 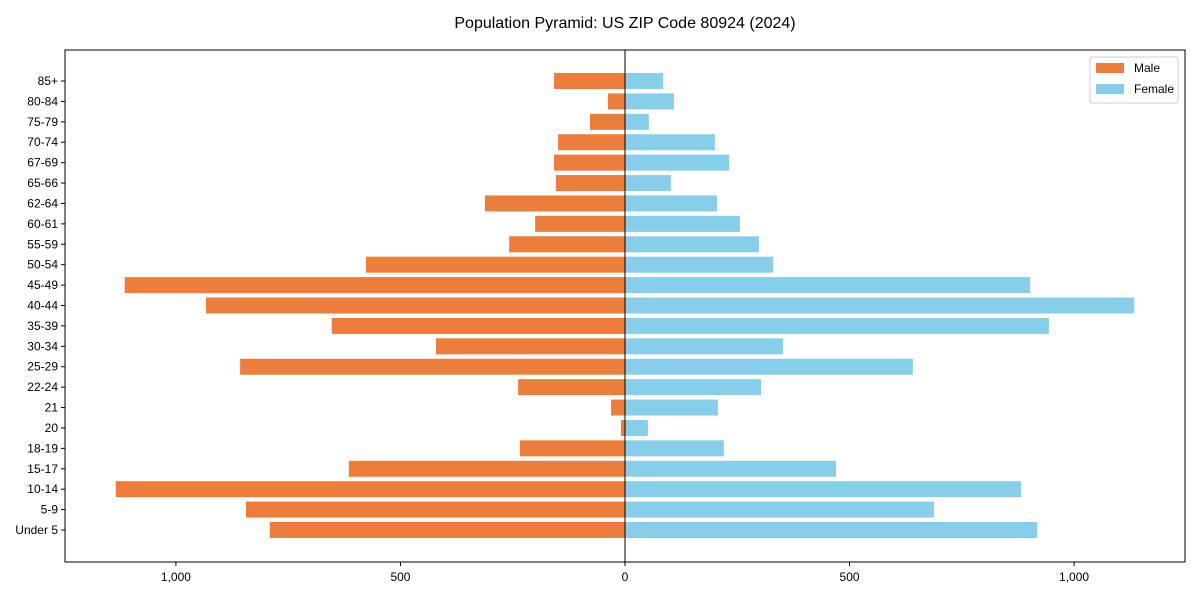 I want to click on y-tick-label: 21, so click(x=52, y=408).